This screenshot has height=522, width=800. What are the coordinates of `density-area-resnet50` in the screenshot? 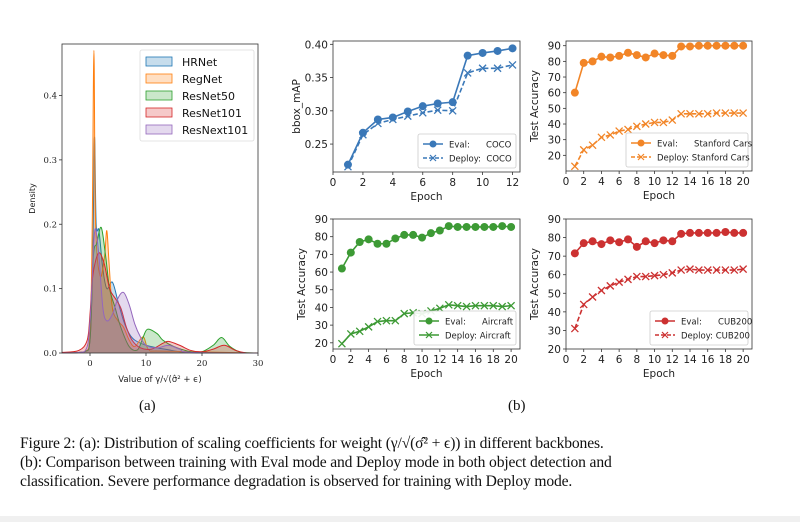 It's located at (160, 290).